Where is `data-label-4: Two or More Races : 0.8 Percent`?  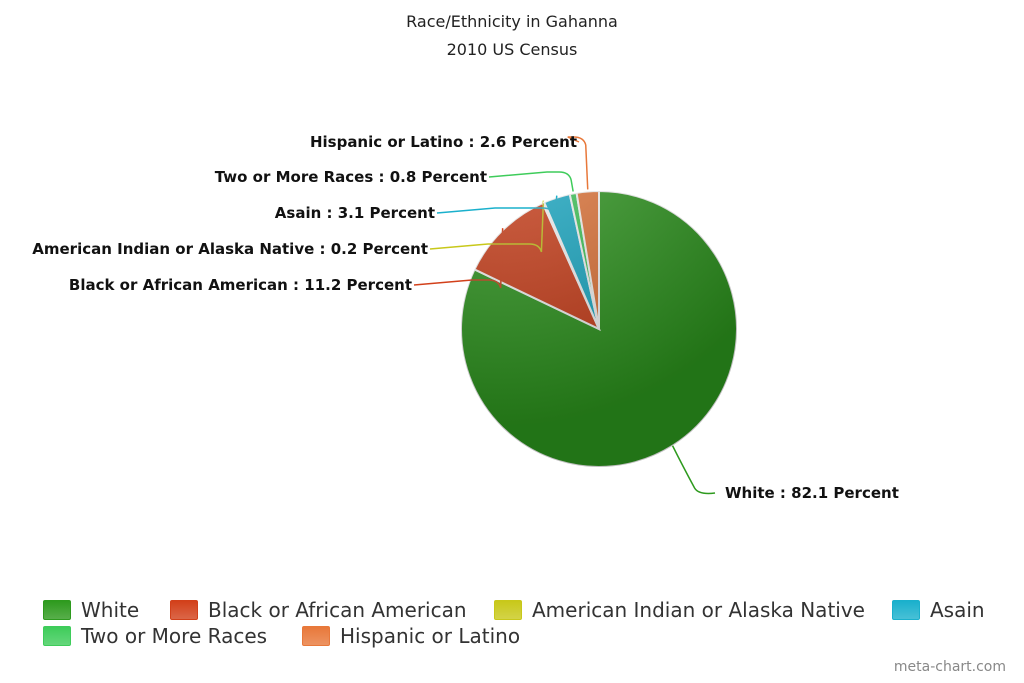 data-label-4: Two or More Races : 0.8 Percent is located at coordinates (351, 177).